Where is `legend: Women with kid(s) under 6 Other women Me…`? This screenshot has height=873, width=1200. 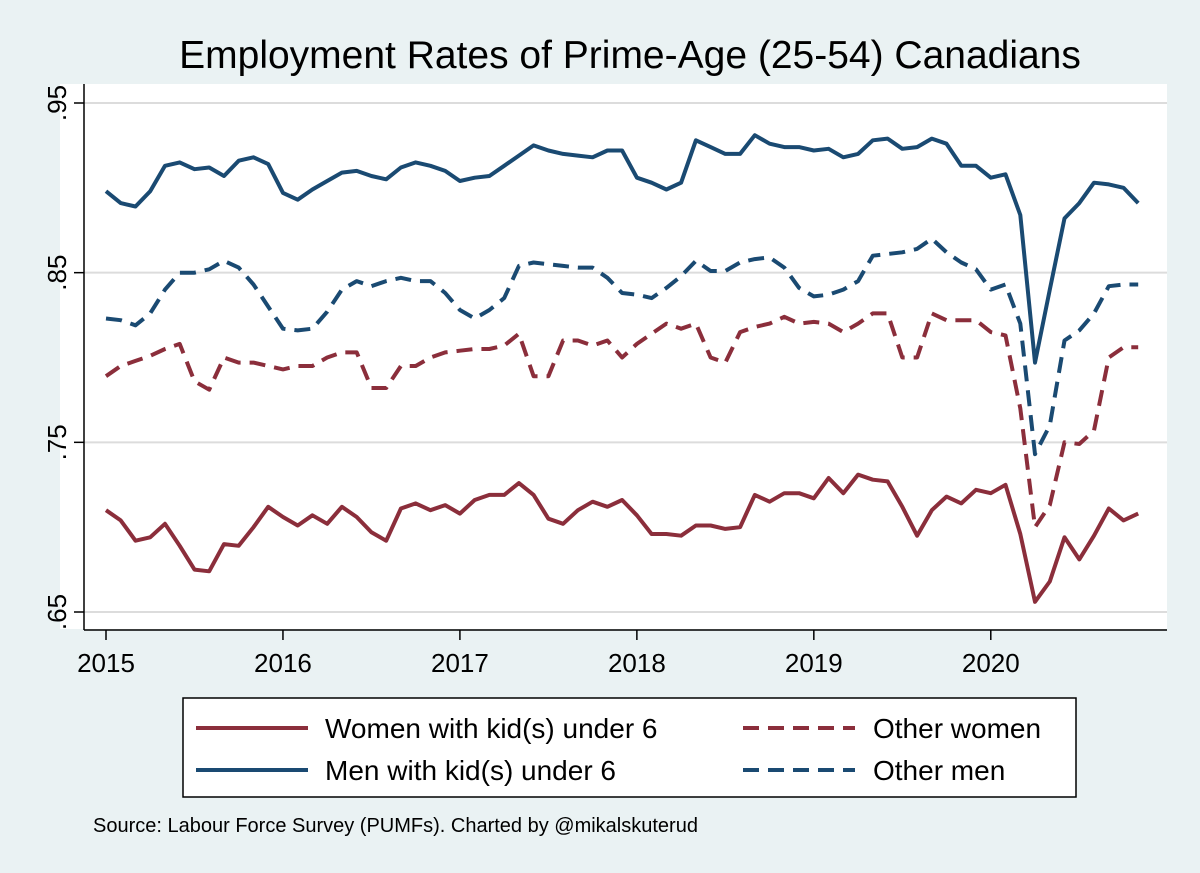
legend: Women with kid(s) under 6 Other women Me… is located at coordinates (629, 747).